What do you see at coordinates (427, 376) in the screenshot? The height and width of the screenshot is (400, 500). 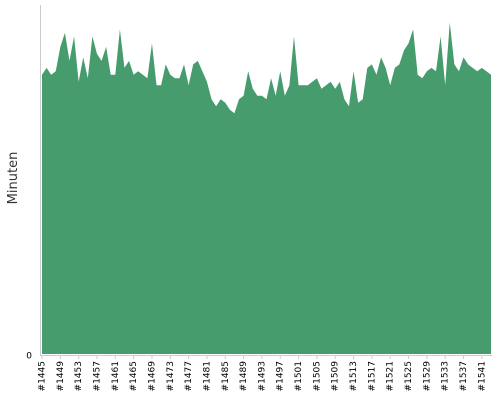 I see `x-tick-label: #1529` at bounding box center [427, 376].